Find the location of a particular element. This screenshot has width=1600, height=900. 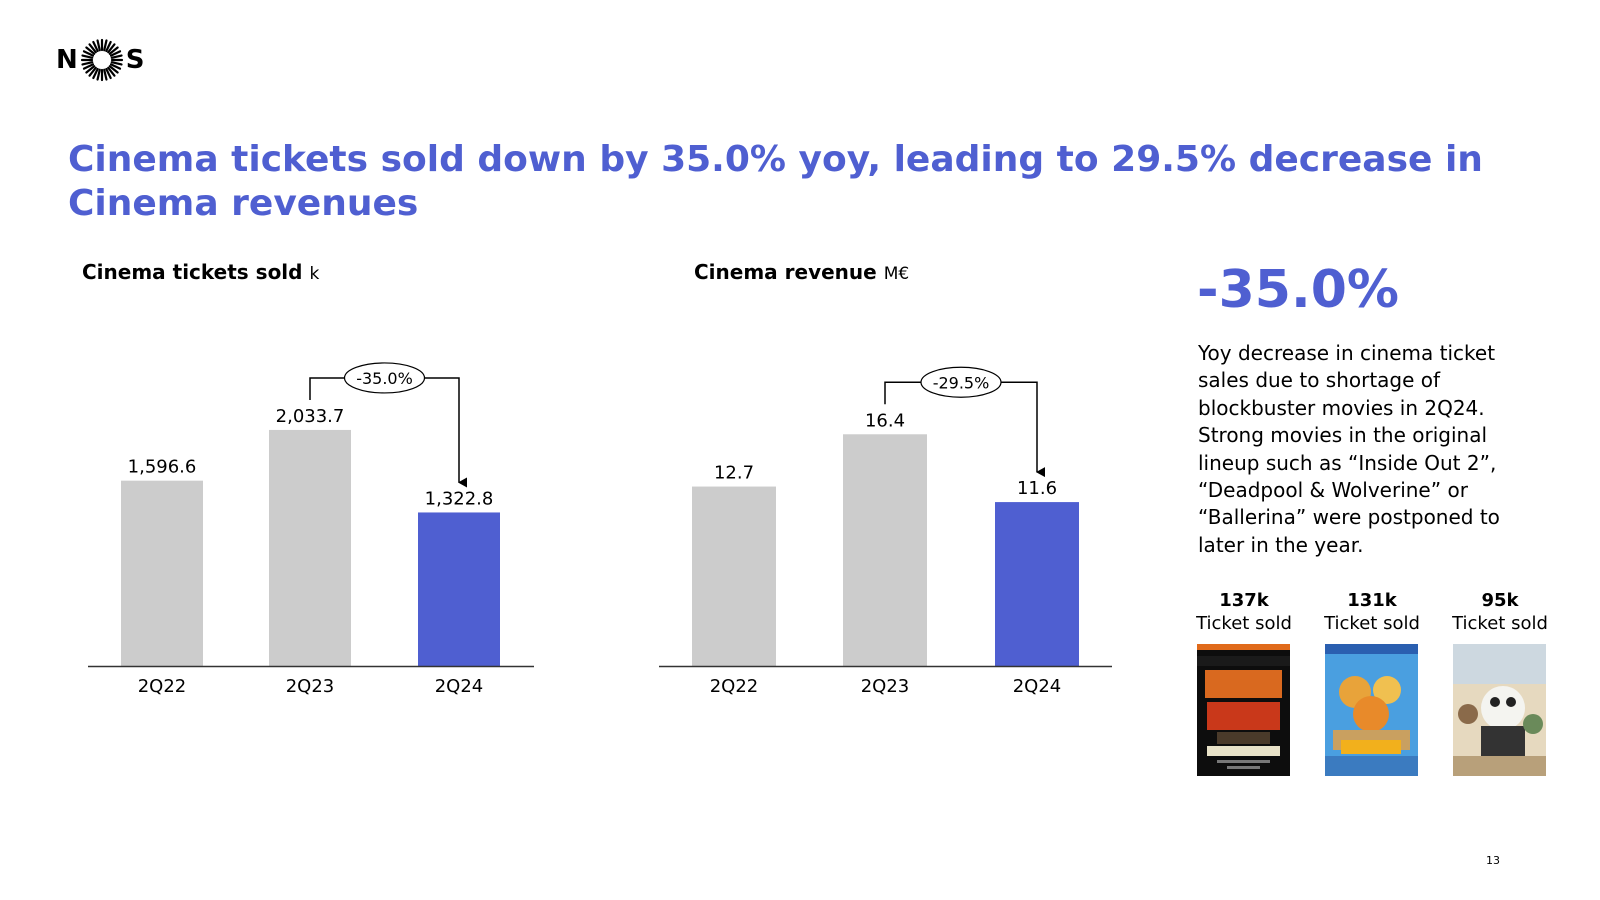

chart-title-tickets-text: Cinema tickets sold is located at coordinates (192, 272).